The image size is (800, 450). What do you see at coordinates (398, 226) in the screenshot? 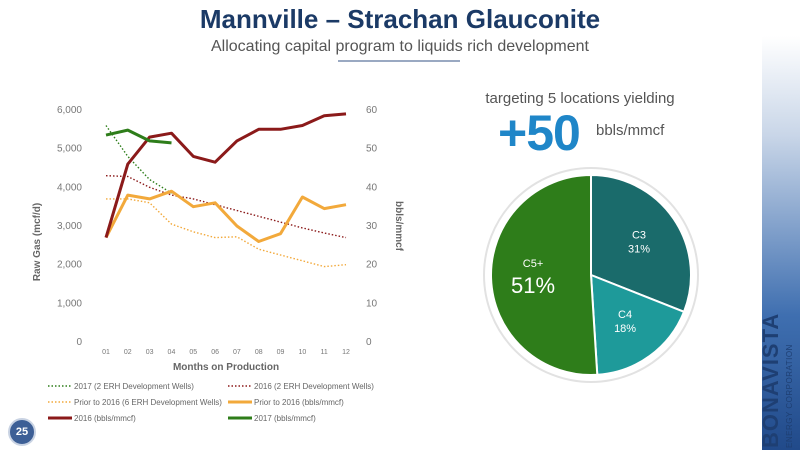
I see `y-axis-right-title: bbls/mmcf` at bounding box center [398, 226].